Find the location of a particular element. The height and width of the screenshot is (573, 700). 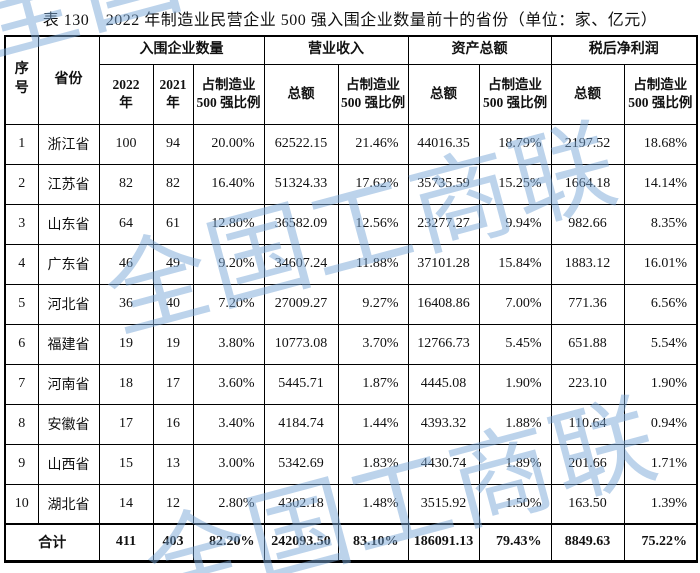

table-cell: 12.56% is located at coordinates (373, 224).